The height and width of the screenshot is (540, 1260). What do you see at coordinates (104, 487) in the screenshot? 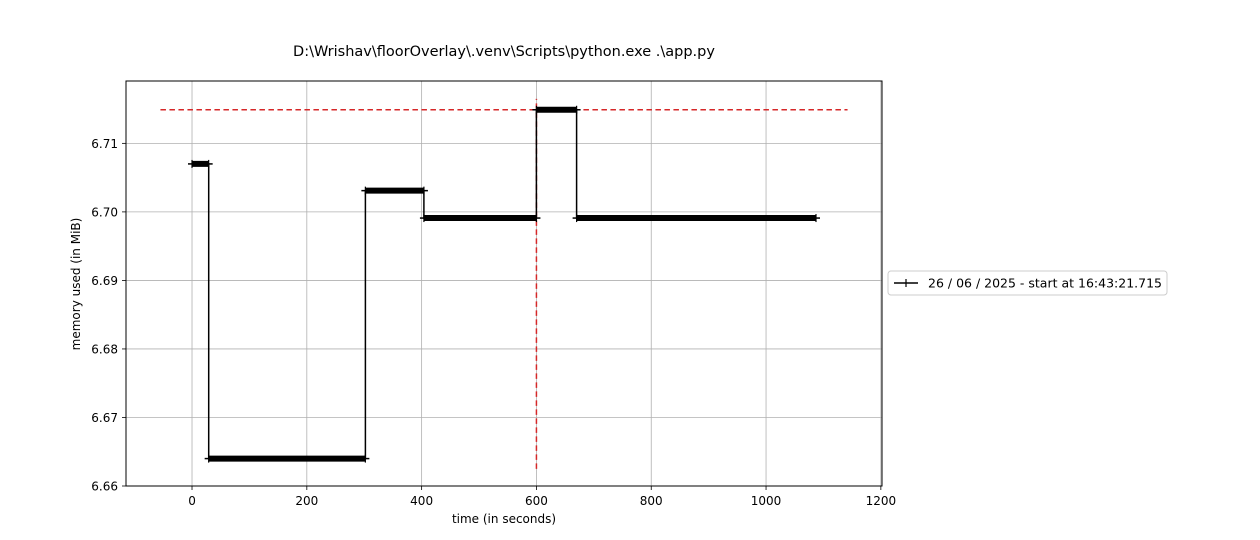
I see `y-tick-label: 6.66` at bounding box center [104, 487].